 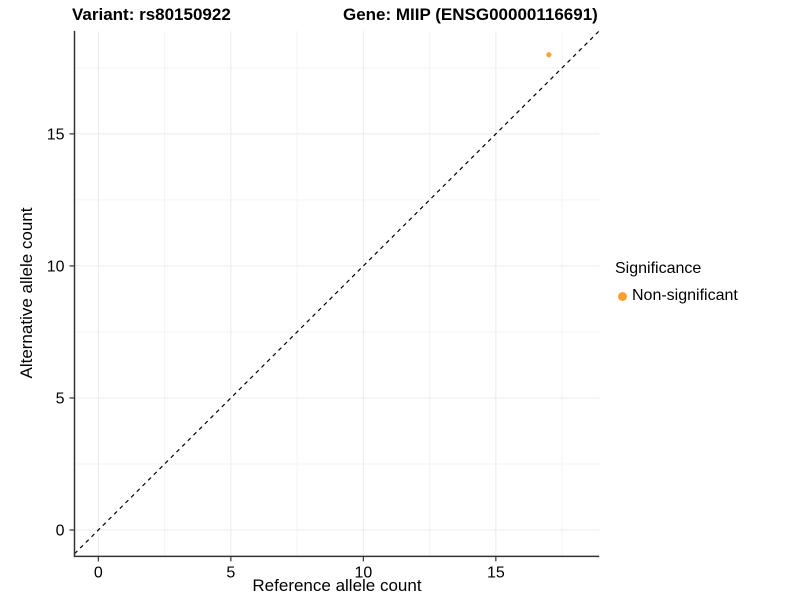 What do you see at coordinates (151, 14) in the screenshot?
I see `plot-title-variant: Variant: rs80150922` at bounding box center [151, 14].